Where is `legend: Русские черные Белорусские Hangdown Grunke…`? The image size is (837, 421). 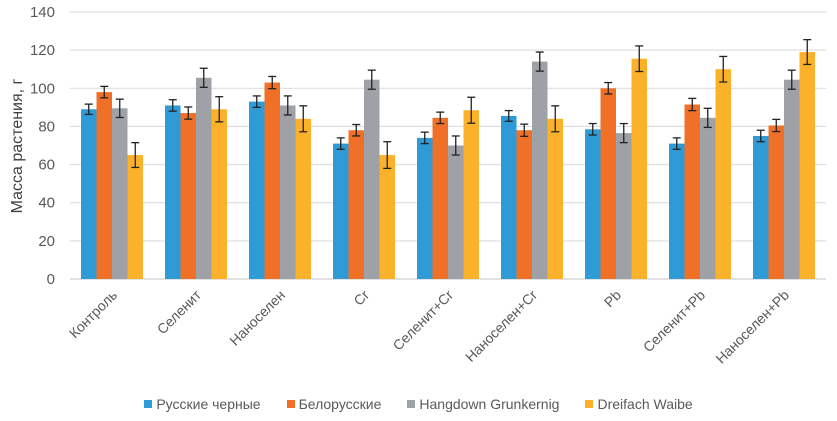
legend: Русские черные Белорусские Hangdown Grunke… is located at coordinates (418, 404).